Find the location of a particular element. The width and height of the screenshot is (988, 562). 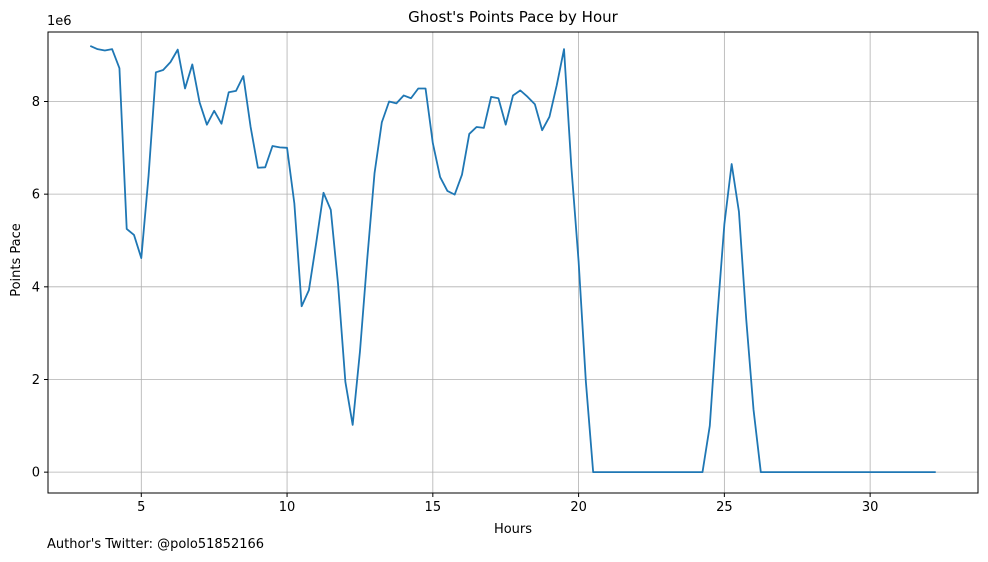

y-tick-label: 8 is located at coordinates (36, 102).